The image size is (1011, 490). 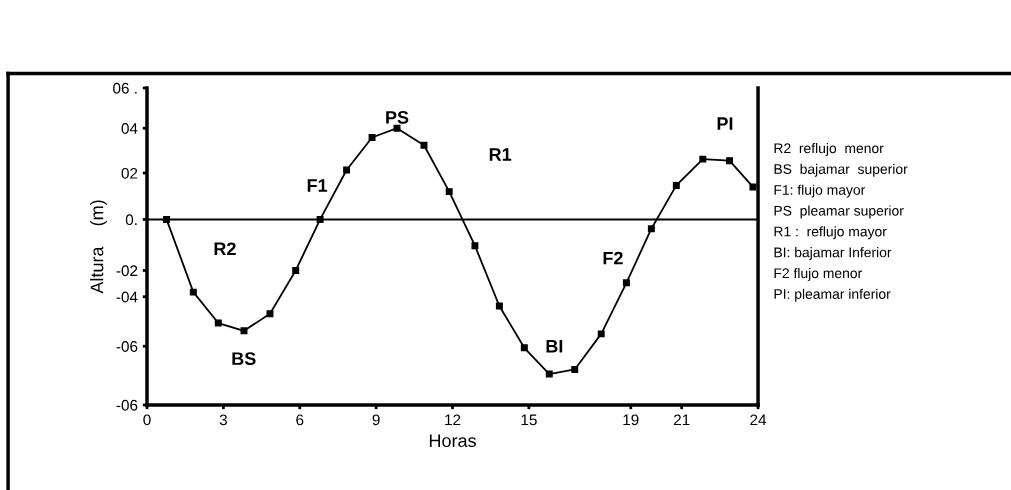 I want to click on text: -04, so click(x=127, y=297).